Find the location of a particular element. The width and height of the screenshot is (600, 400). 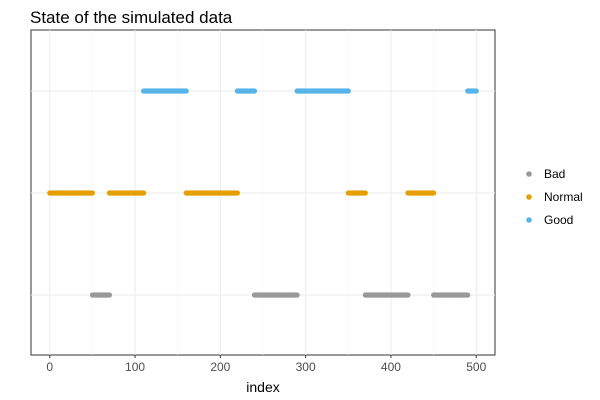

x-tick-label: 500 is located at coordinates (476, 367).